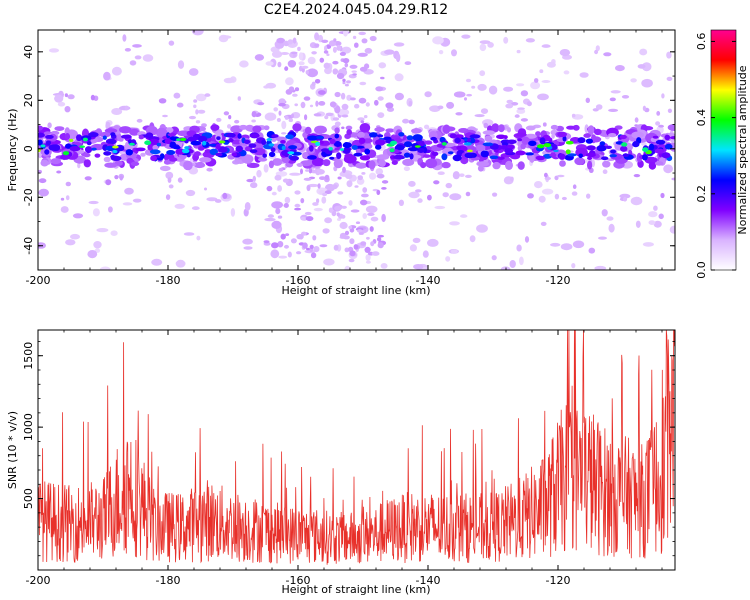 This screenshot has width=750, height=600. What do you see at coordinates (168, 280) in the screenshot?
I see `x-tick-label: -180` at bounding box center [168, 280].